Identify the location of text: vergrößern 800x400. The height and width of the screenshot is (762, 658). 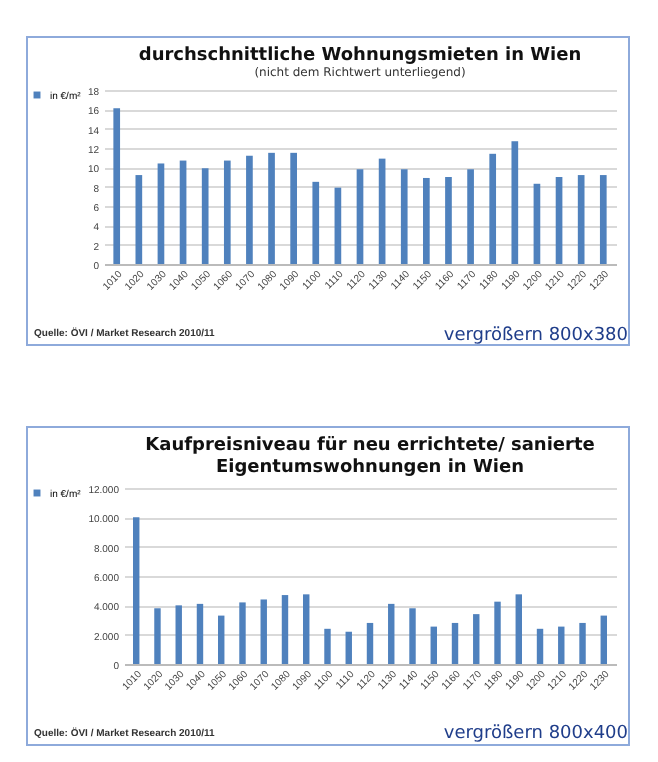
(535, 734).